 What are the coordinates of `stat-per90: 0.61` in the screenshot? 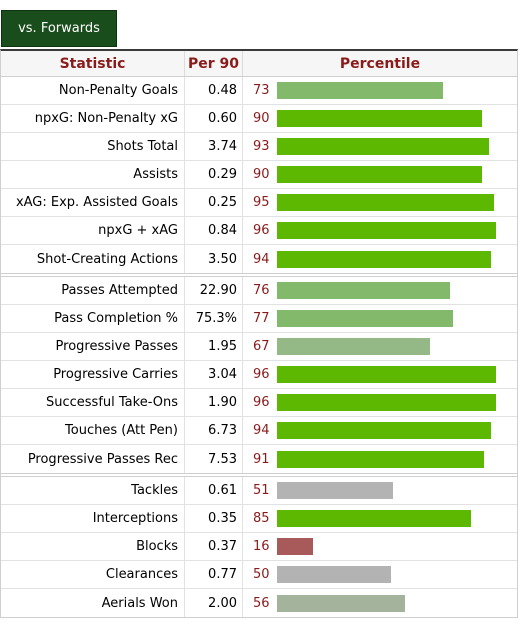 It's located at (214, 490).